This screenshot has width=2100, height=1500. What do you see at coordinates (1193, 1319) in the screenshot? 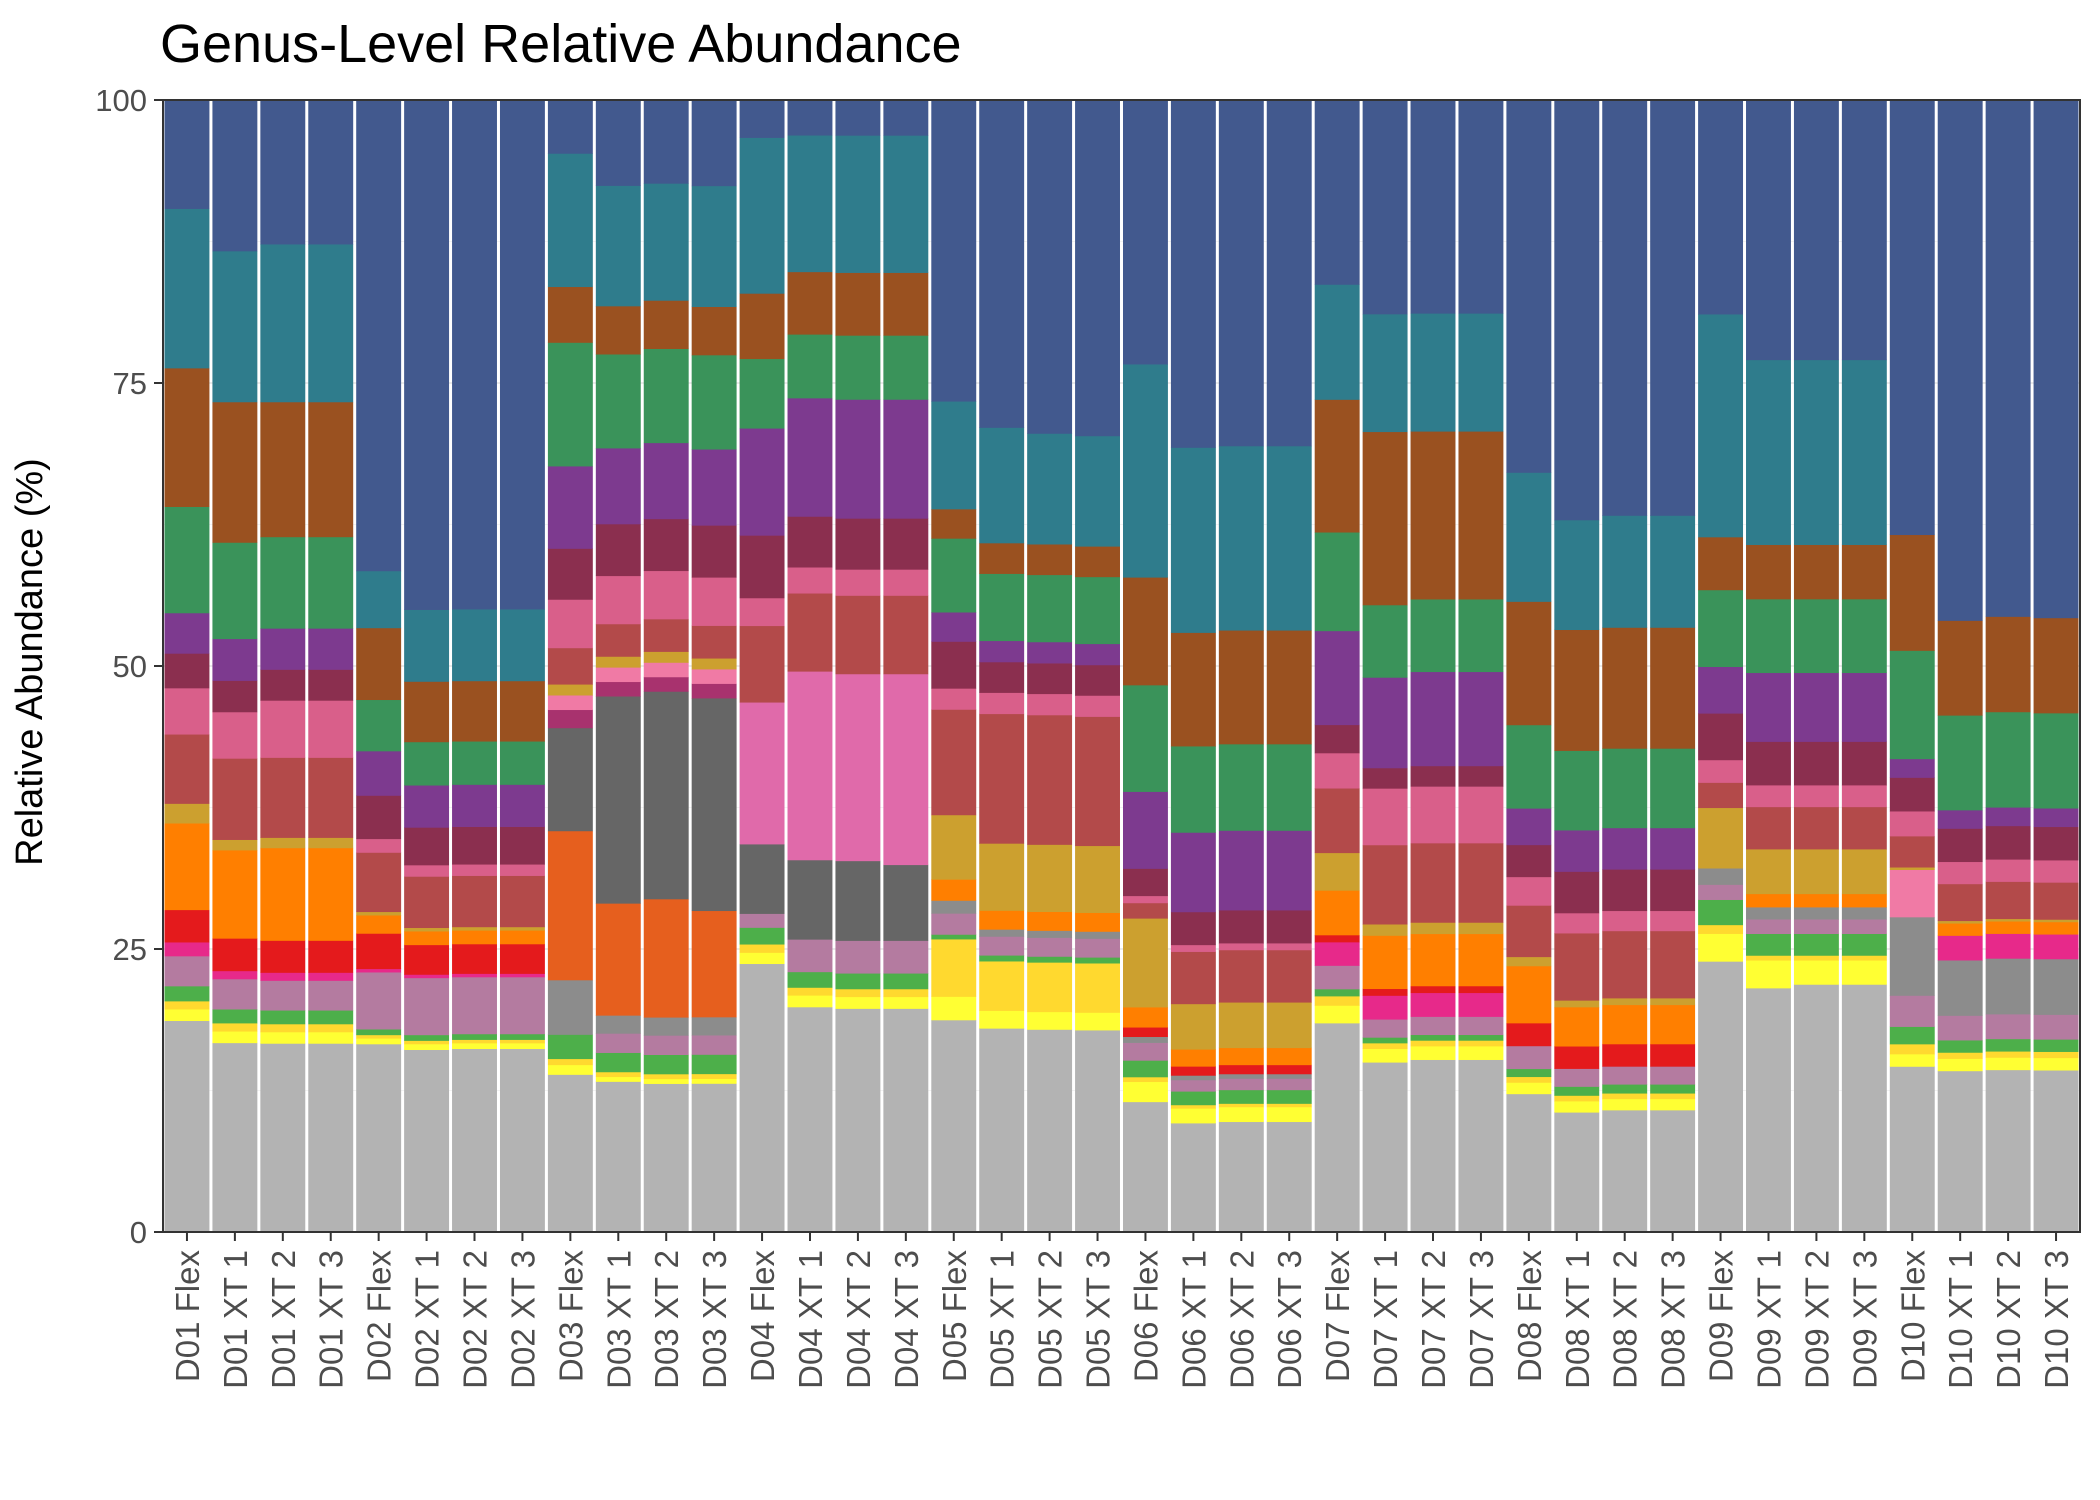
I see `x-tick-label: D06 XT 1` at bounding box center [1193, 1319].